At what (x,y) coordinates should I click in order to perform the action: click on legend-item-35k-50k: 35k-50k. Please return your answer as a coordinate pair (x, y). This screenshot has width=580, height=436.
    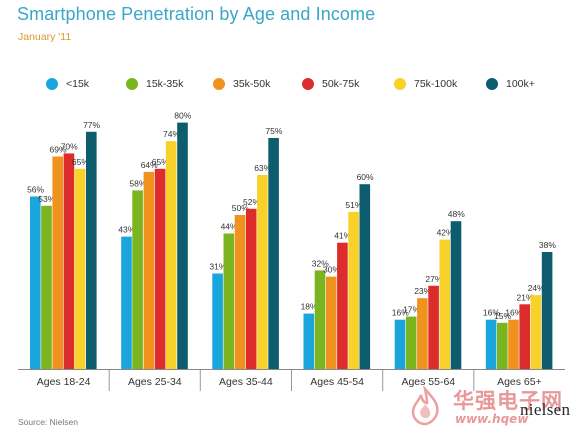
    Looking at the image, I should click on (241, 84).